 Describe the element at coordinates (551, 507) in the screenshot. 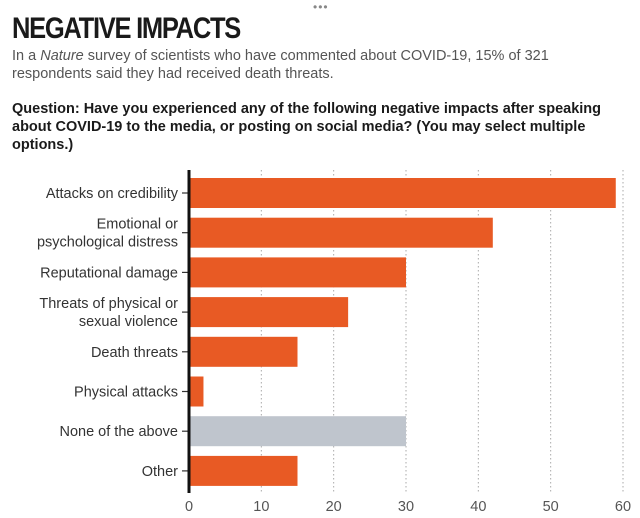

I see `x-tick-label: 50` at that location.